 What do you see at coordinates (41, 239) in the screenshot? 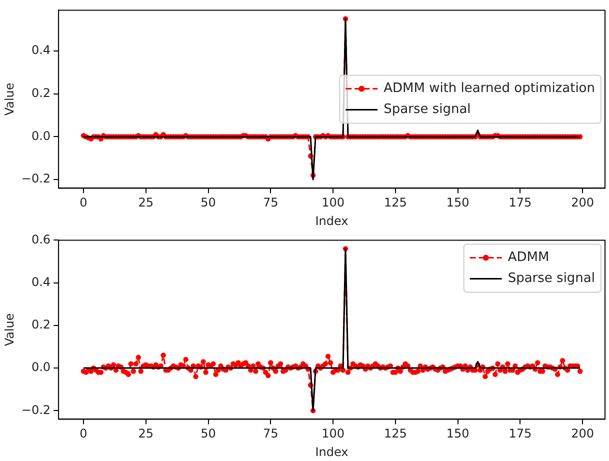
I see `y-tick-label: 0.6` at bounding box center [41, 239].